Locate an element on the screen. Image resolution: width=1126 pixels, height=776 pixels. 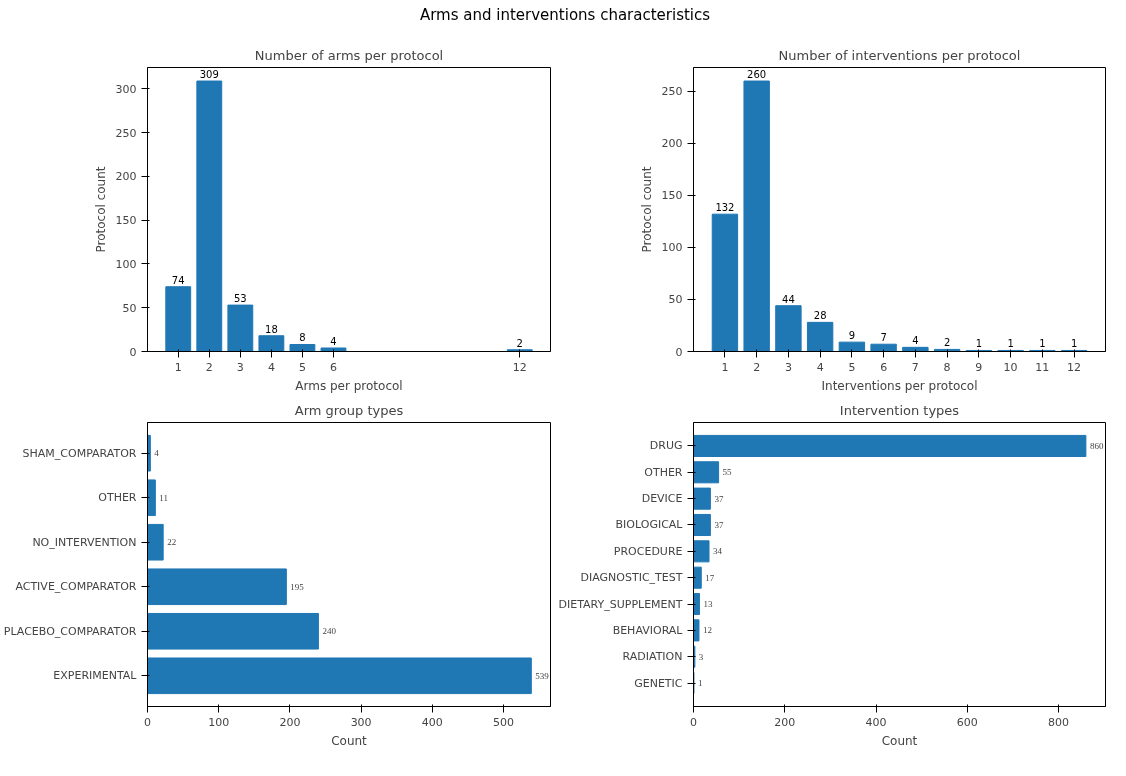
data-label: 3 is located at coordinates (701, 656).